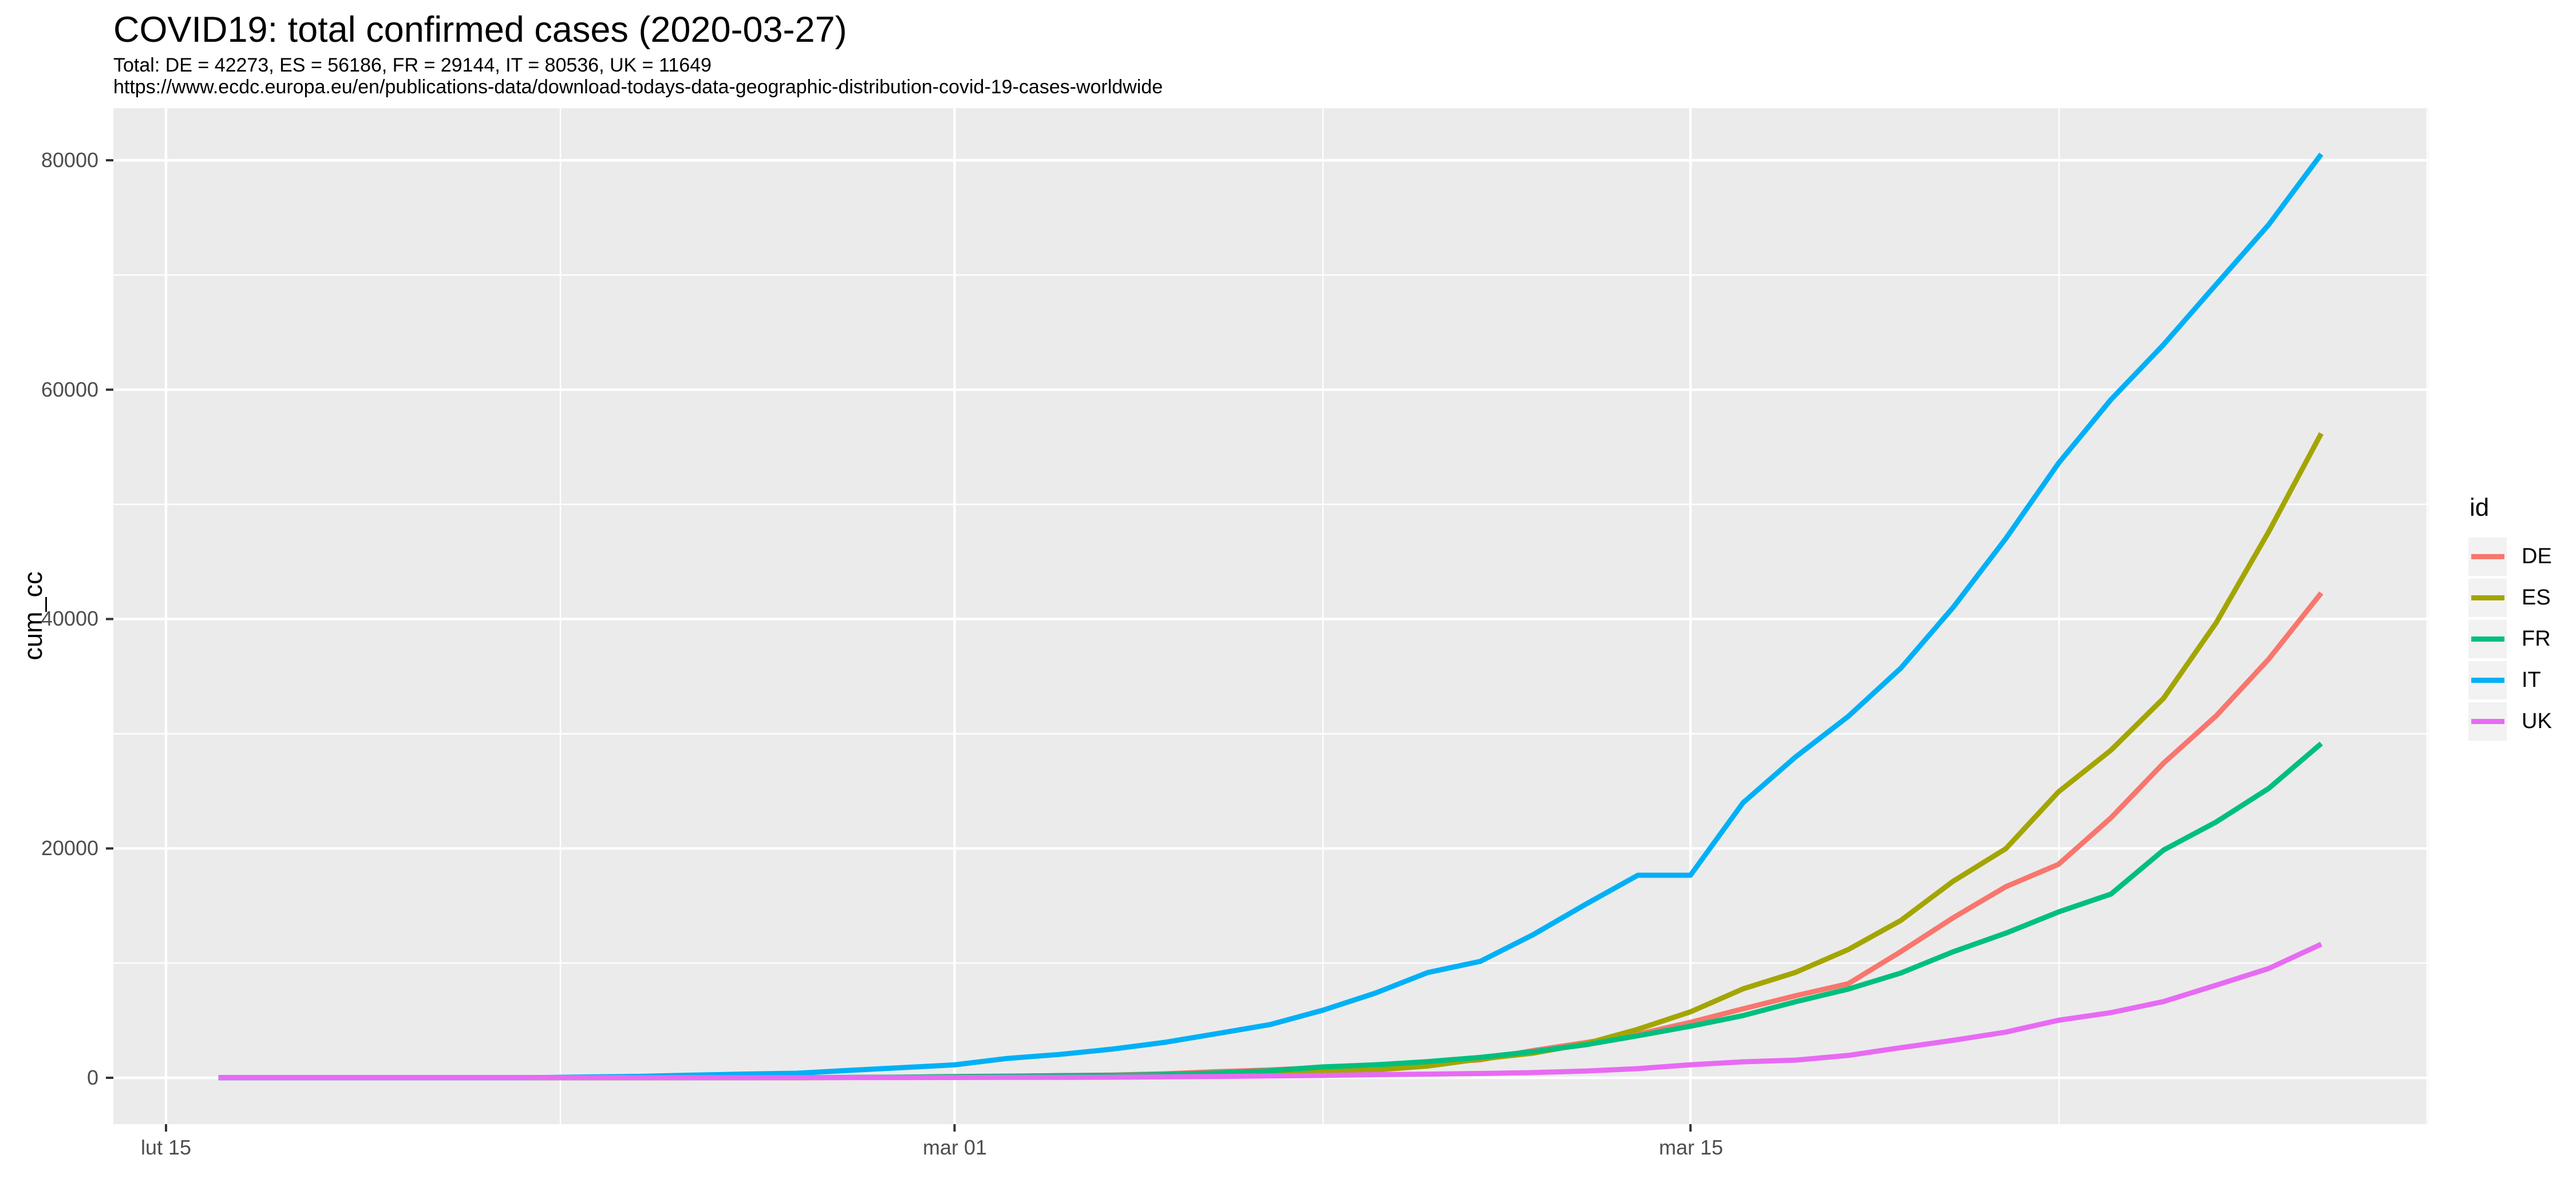  What do you see at coordinates (2536, 639) in the screenshot?
I see `legend-label-fr: FR` at bounding box center [2536, 639].